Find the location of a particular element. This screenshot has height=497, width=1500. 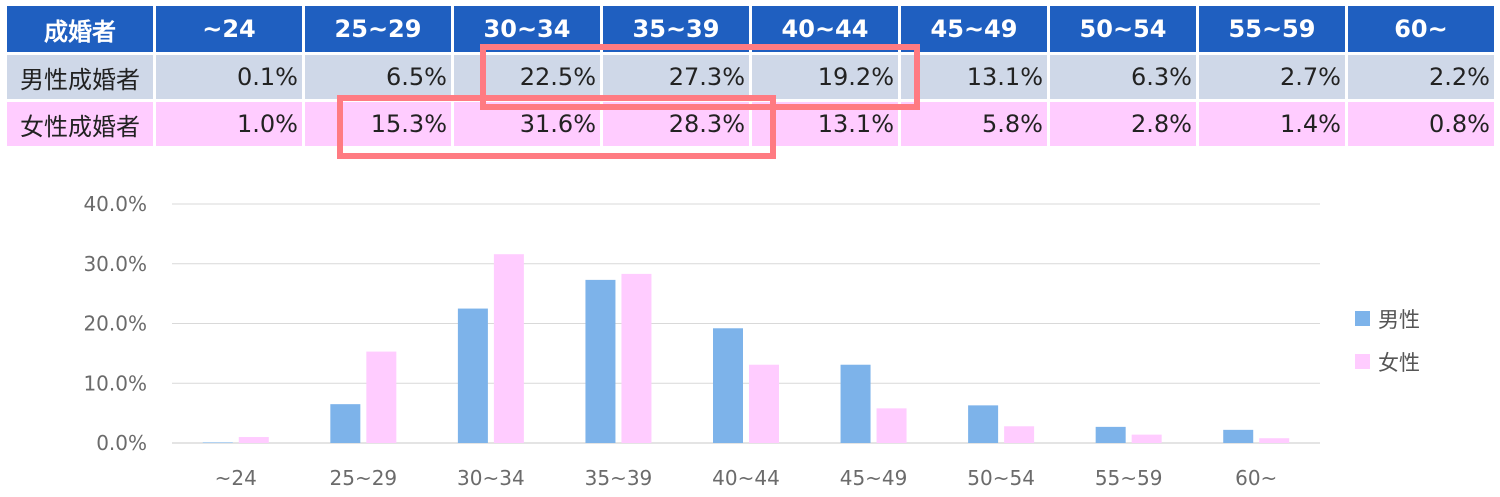

header-age-30-34: 30~34 is located at coordinates (527, 29).